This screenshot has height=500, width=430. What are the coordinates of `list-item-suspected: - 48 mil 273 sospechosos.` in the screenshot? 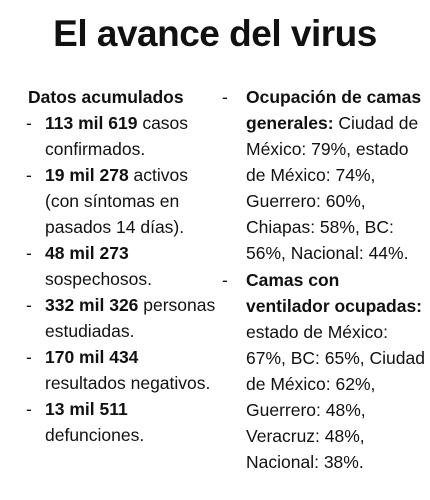 It's located at (124, 266).